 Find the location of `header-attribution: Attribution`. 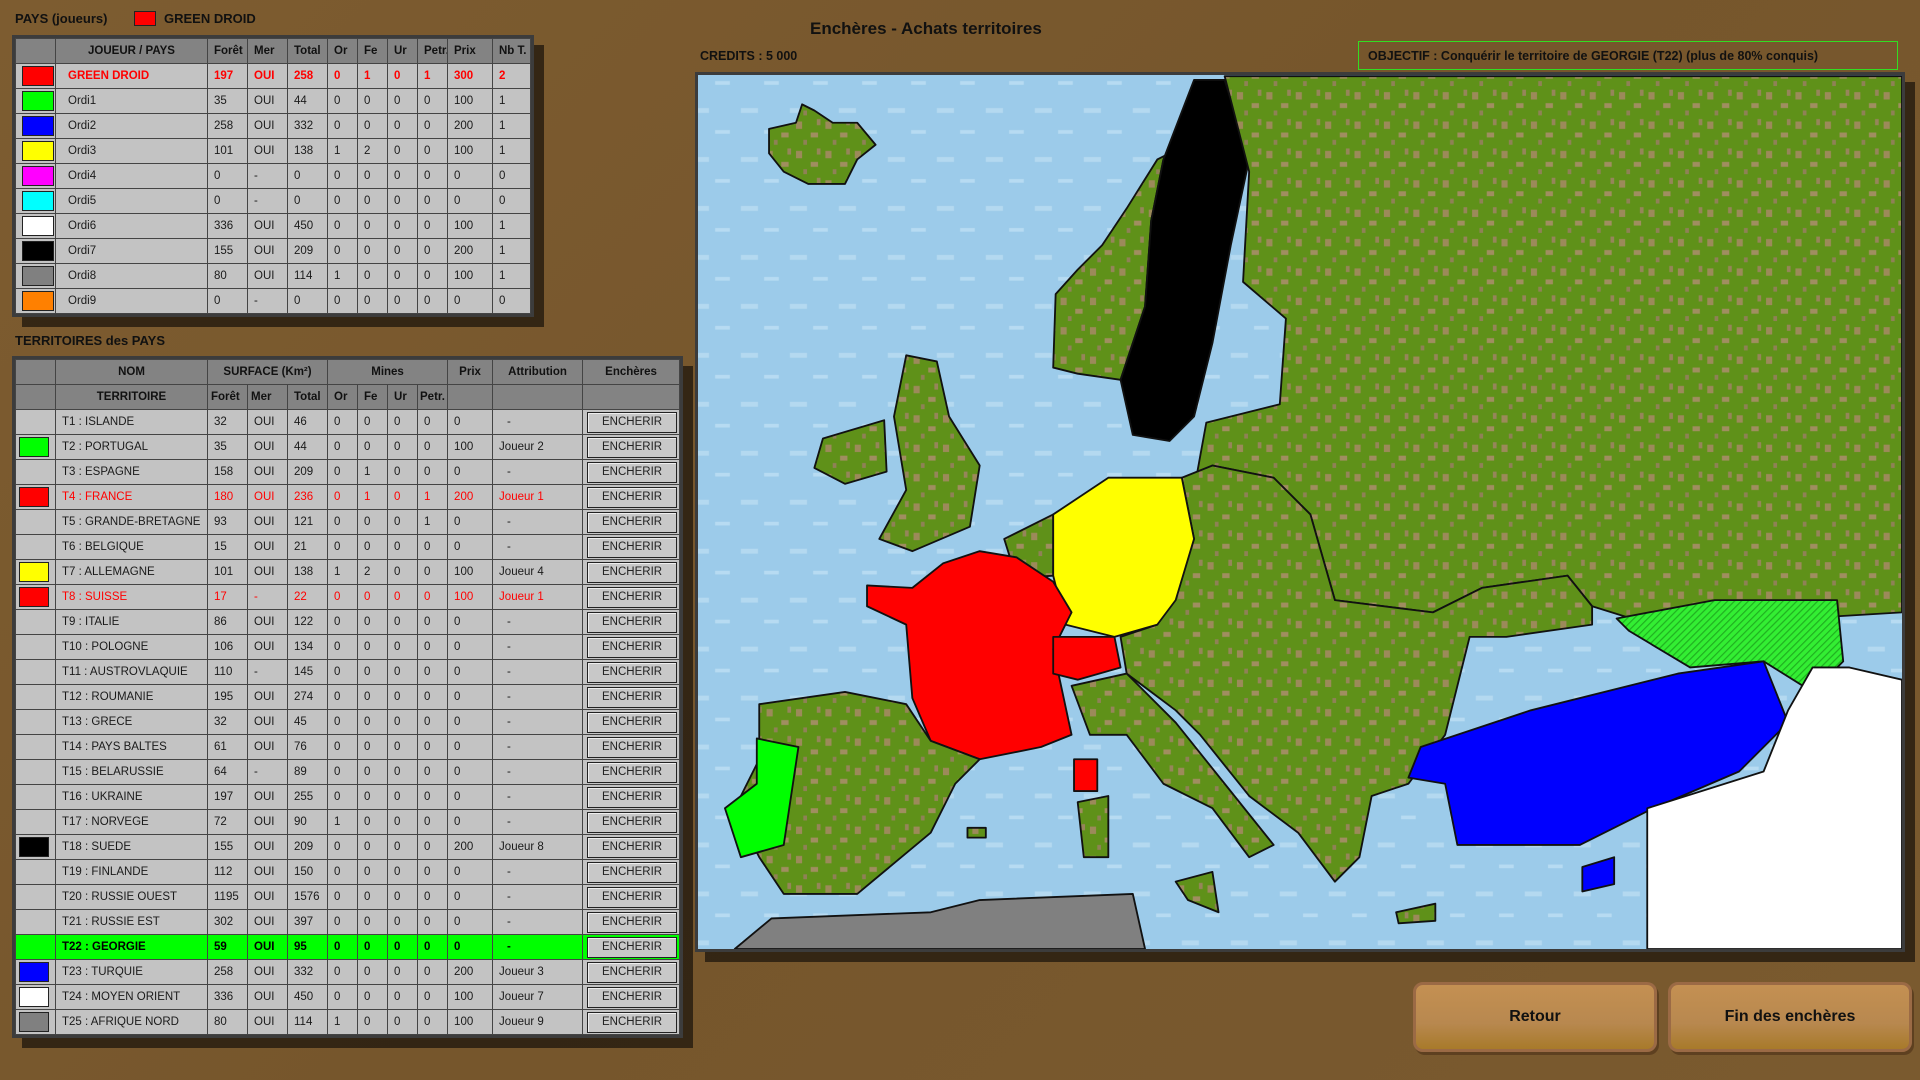

header-attribution: Attribution is located at coordinates (538, 372).